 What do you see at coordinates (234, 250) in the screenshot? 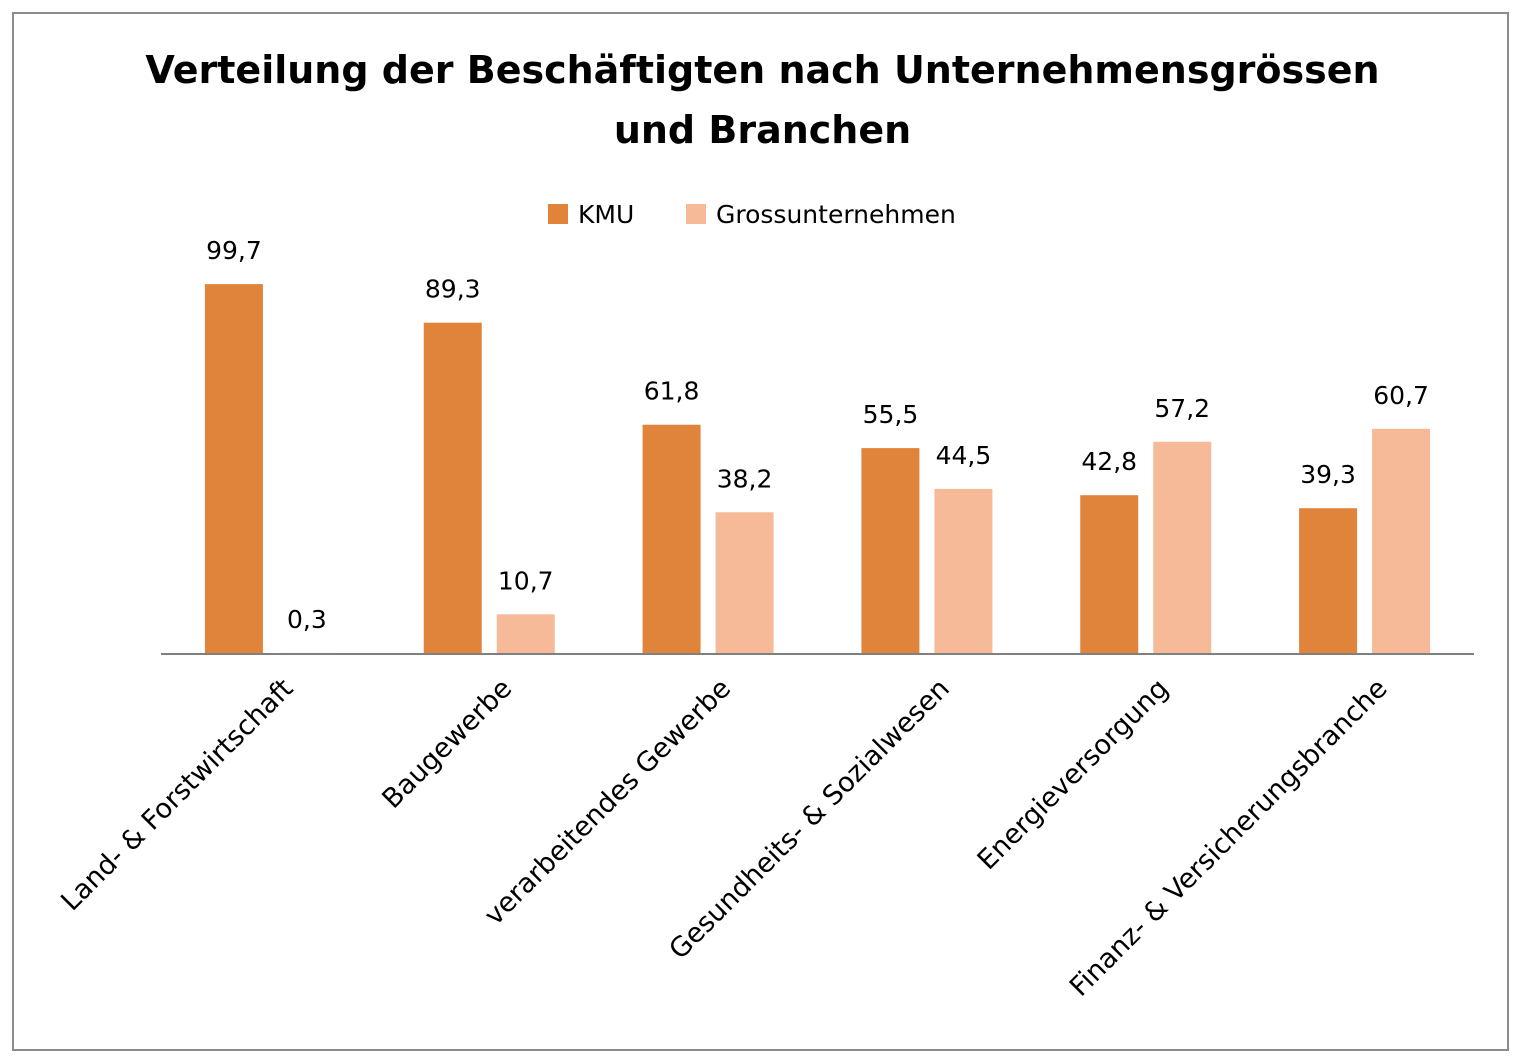
I see `data-label-kmu-1: 99,7` at bounding box center [234, 250].